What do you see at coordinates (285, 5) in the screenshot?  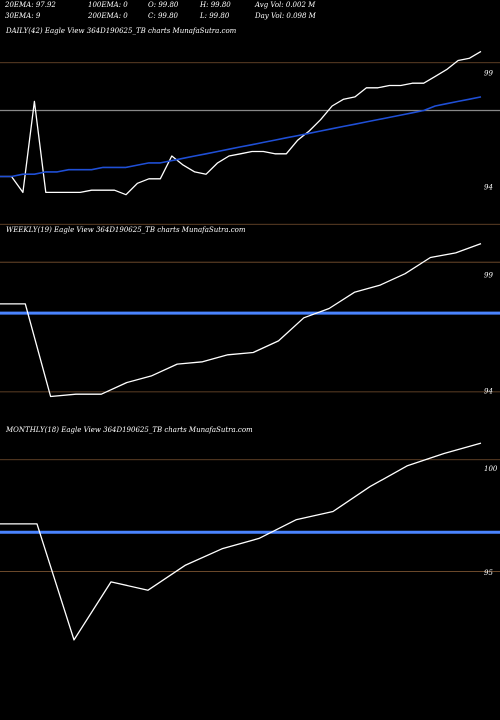 I see `header-avg-vol: Avg Vol: 0.002 M` at bounding box center [285, 5].